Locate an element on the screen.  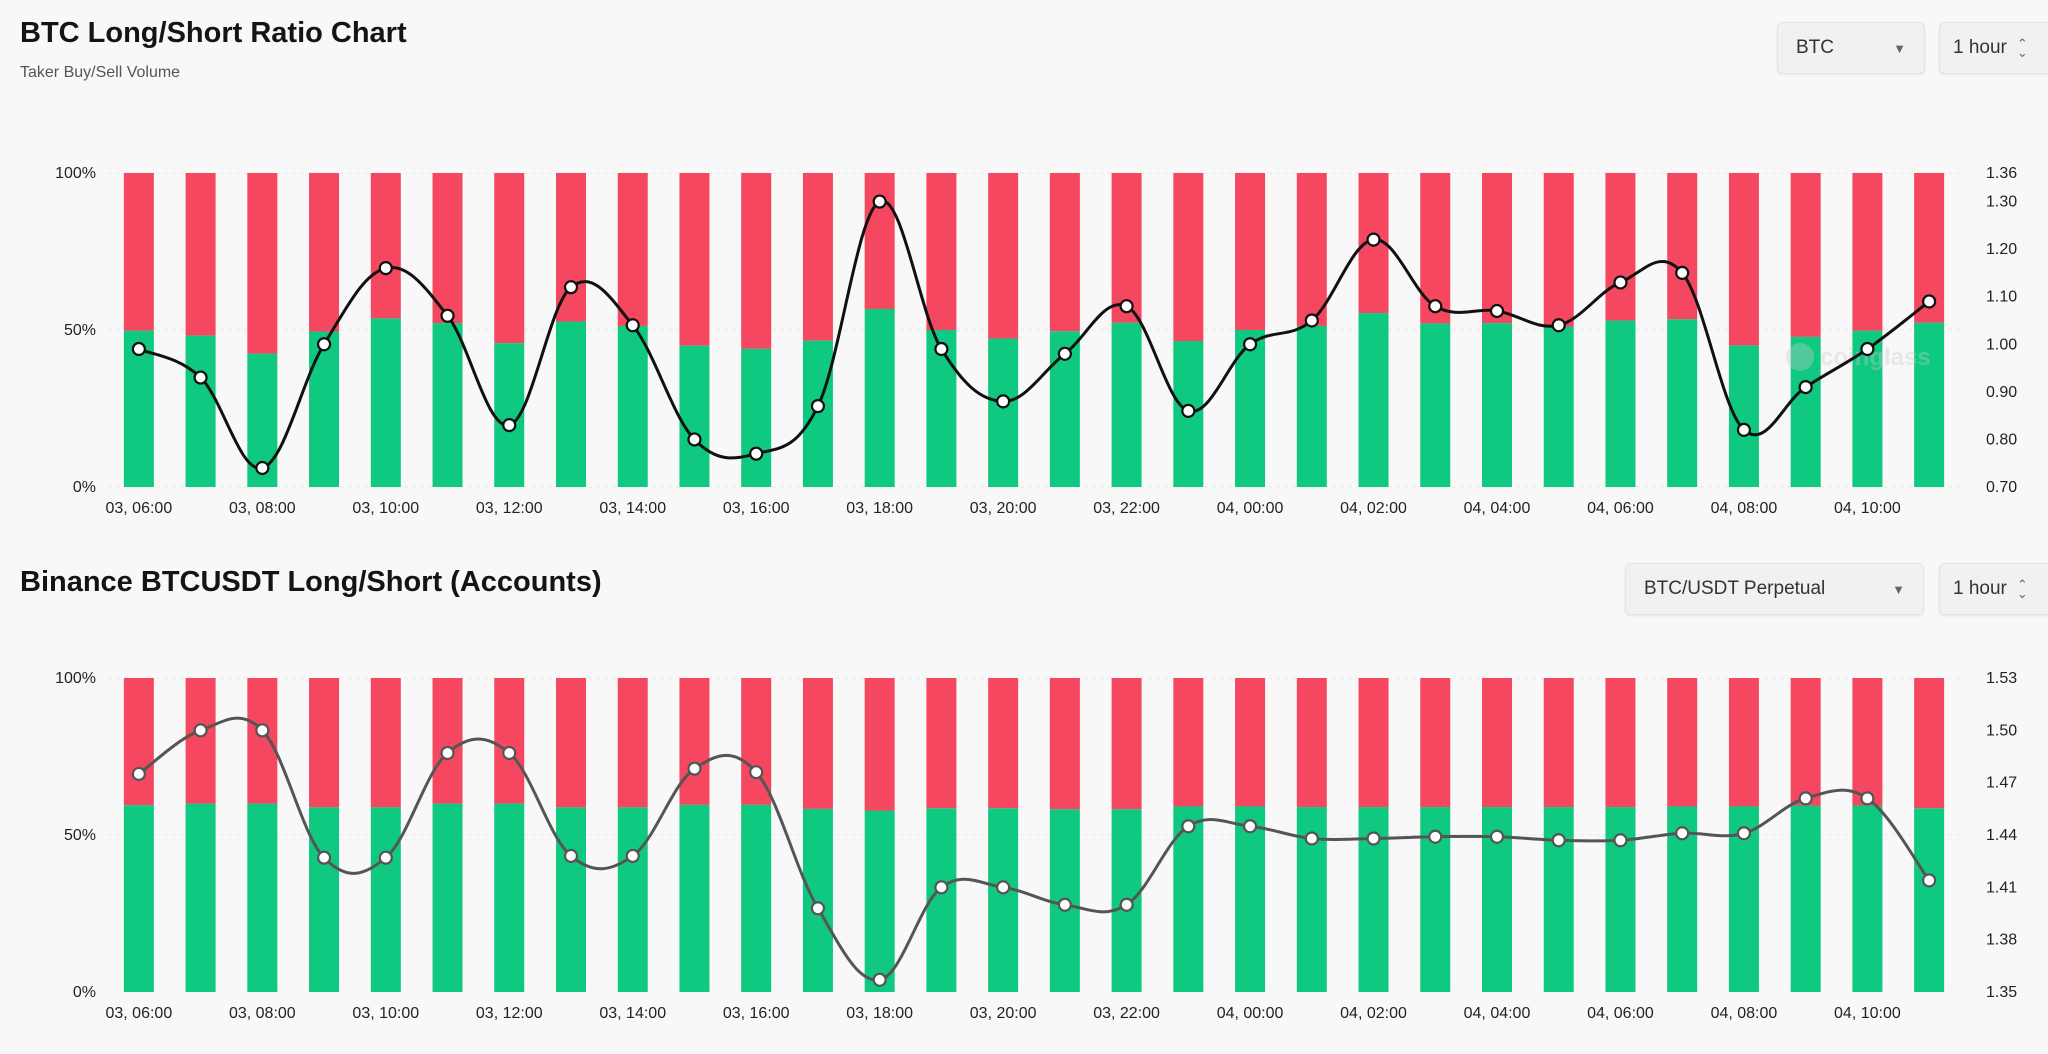
x-tick-label: 03, 08:00 is located at coordinates (262, 1013).